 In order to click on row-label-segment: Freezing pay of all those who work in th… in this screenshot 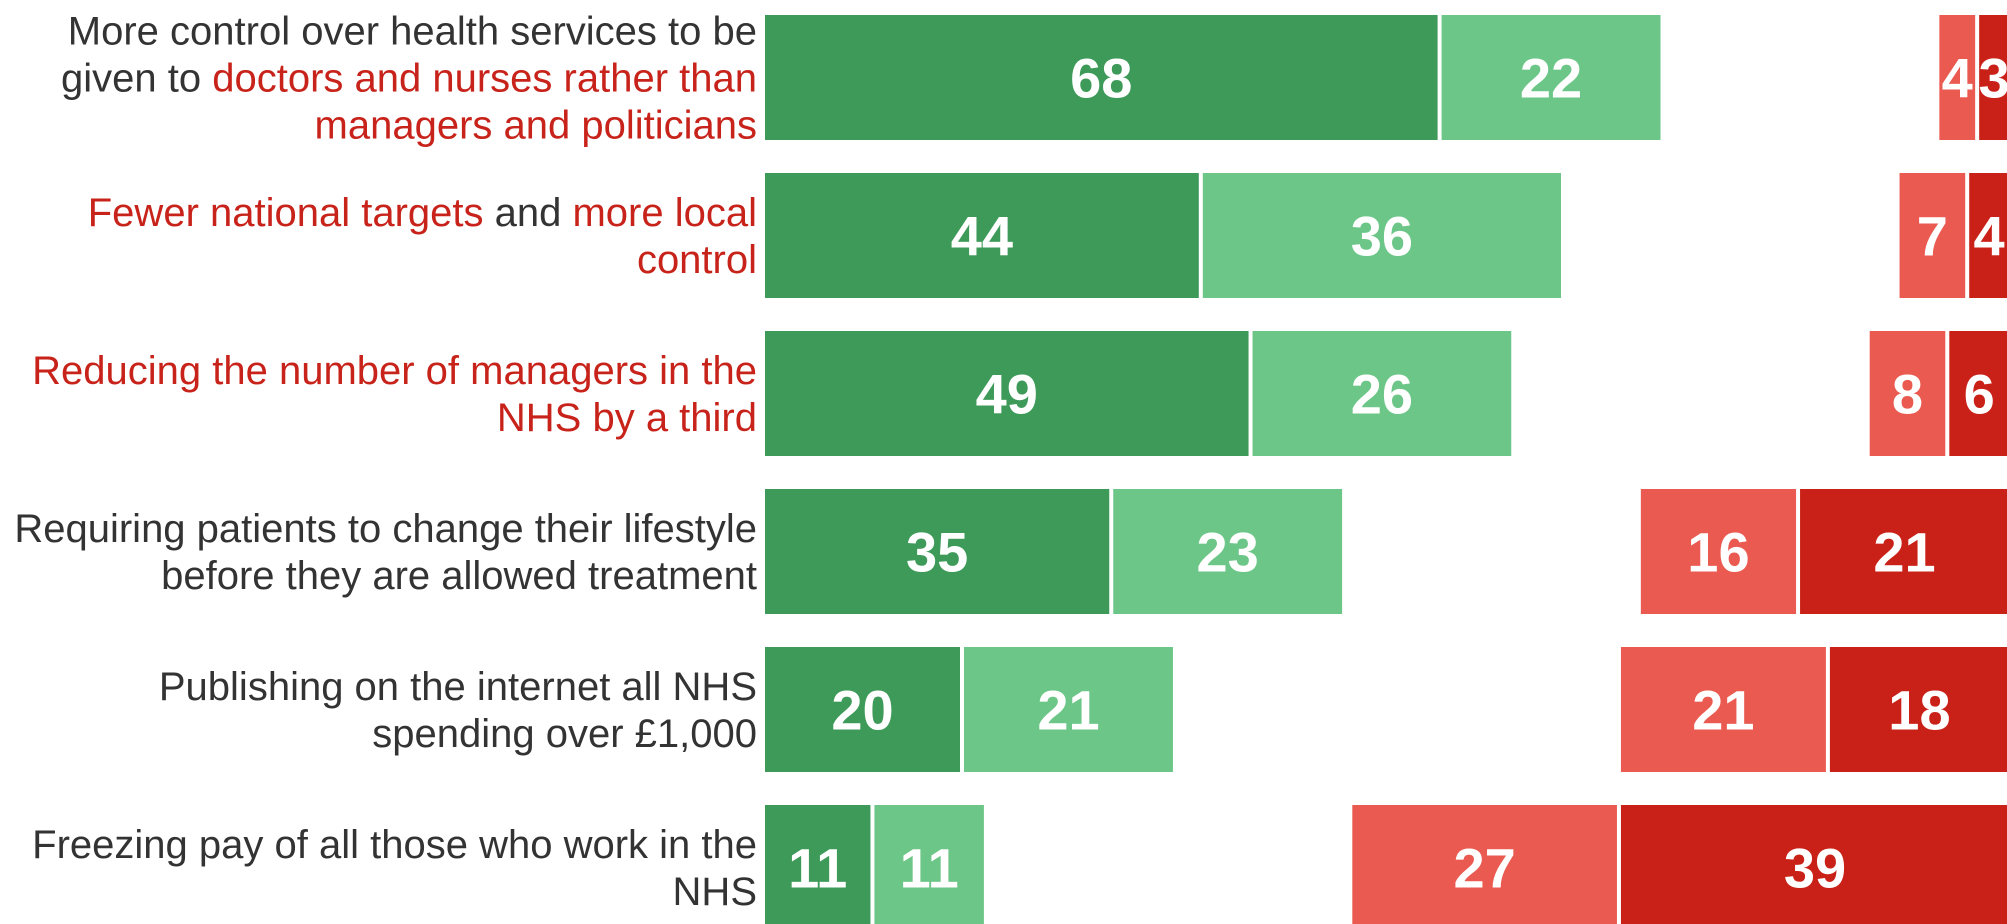, I will do `click(394, 845)`.